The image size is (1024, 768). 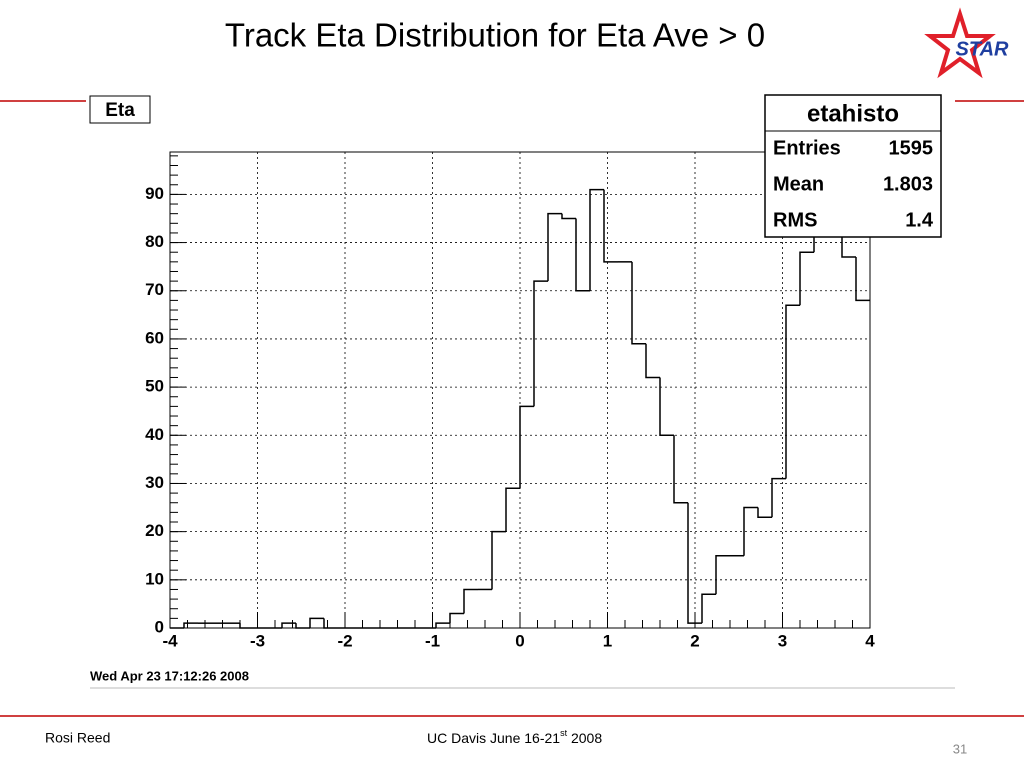 I want to click on y-tick-label: 70, so click(x=154, y=289).